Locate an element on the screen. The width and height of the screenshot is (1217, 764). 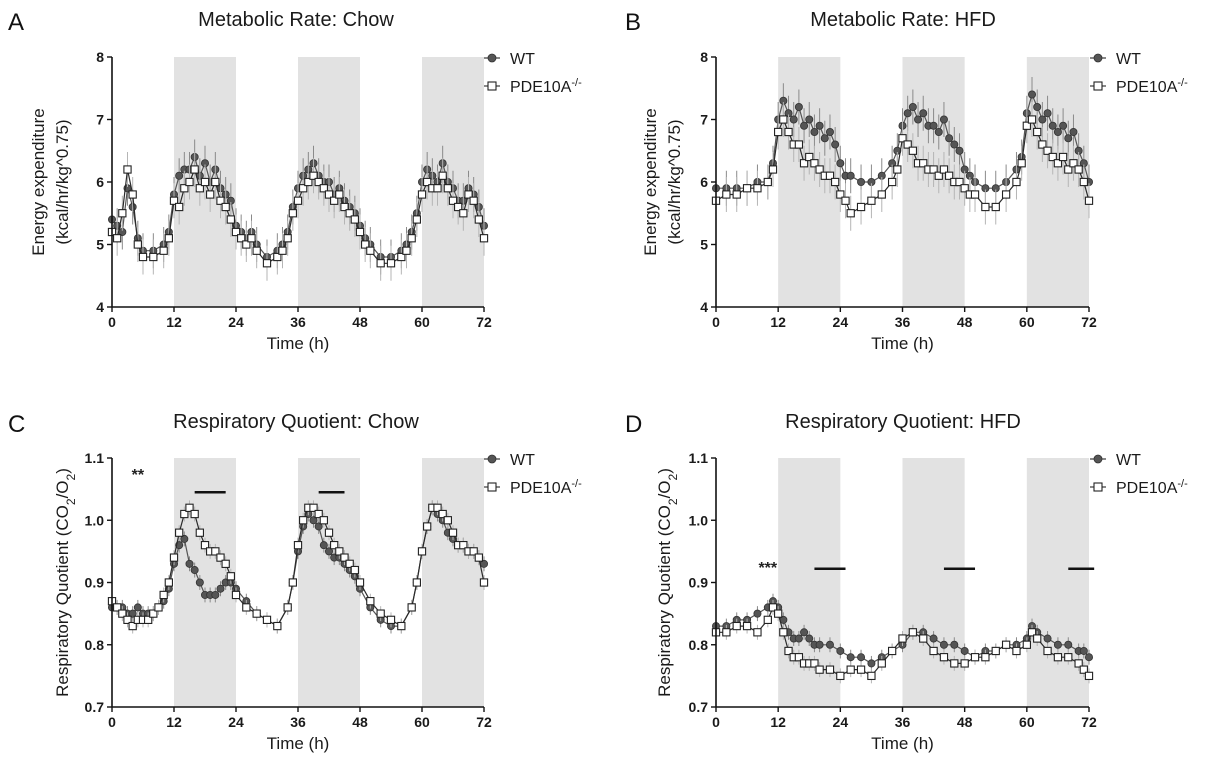
y-axis-label-line: (kcal/hr/kg^0.75) is located at coordinates (62, 181).